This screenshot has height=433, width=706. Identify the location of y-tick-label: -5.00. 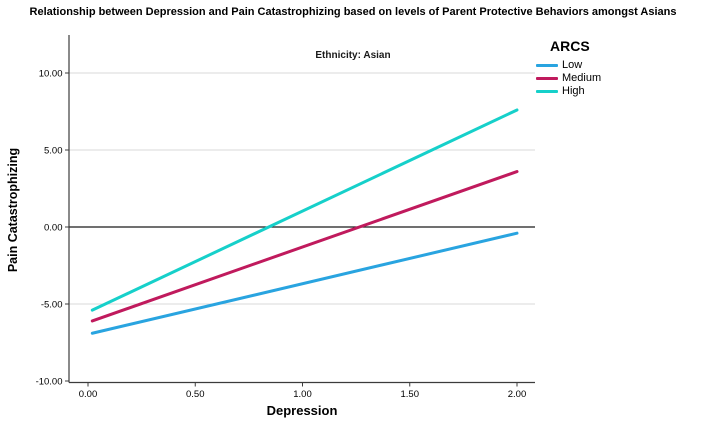
(52, 305).